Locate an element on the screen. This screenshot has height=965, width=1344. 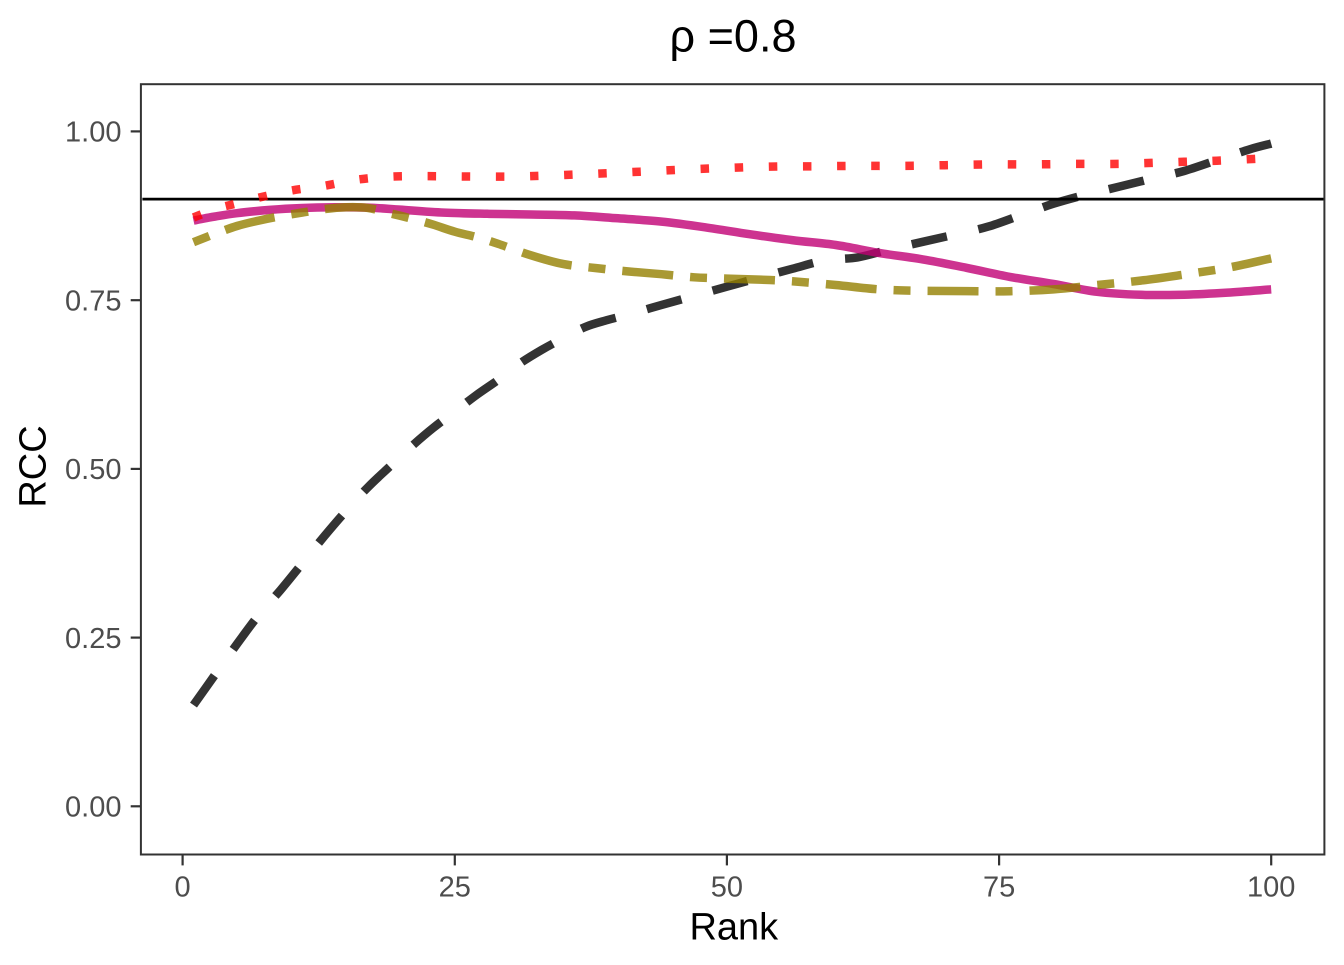
svg-text: 100 is located at coordinates (1271, 887).